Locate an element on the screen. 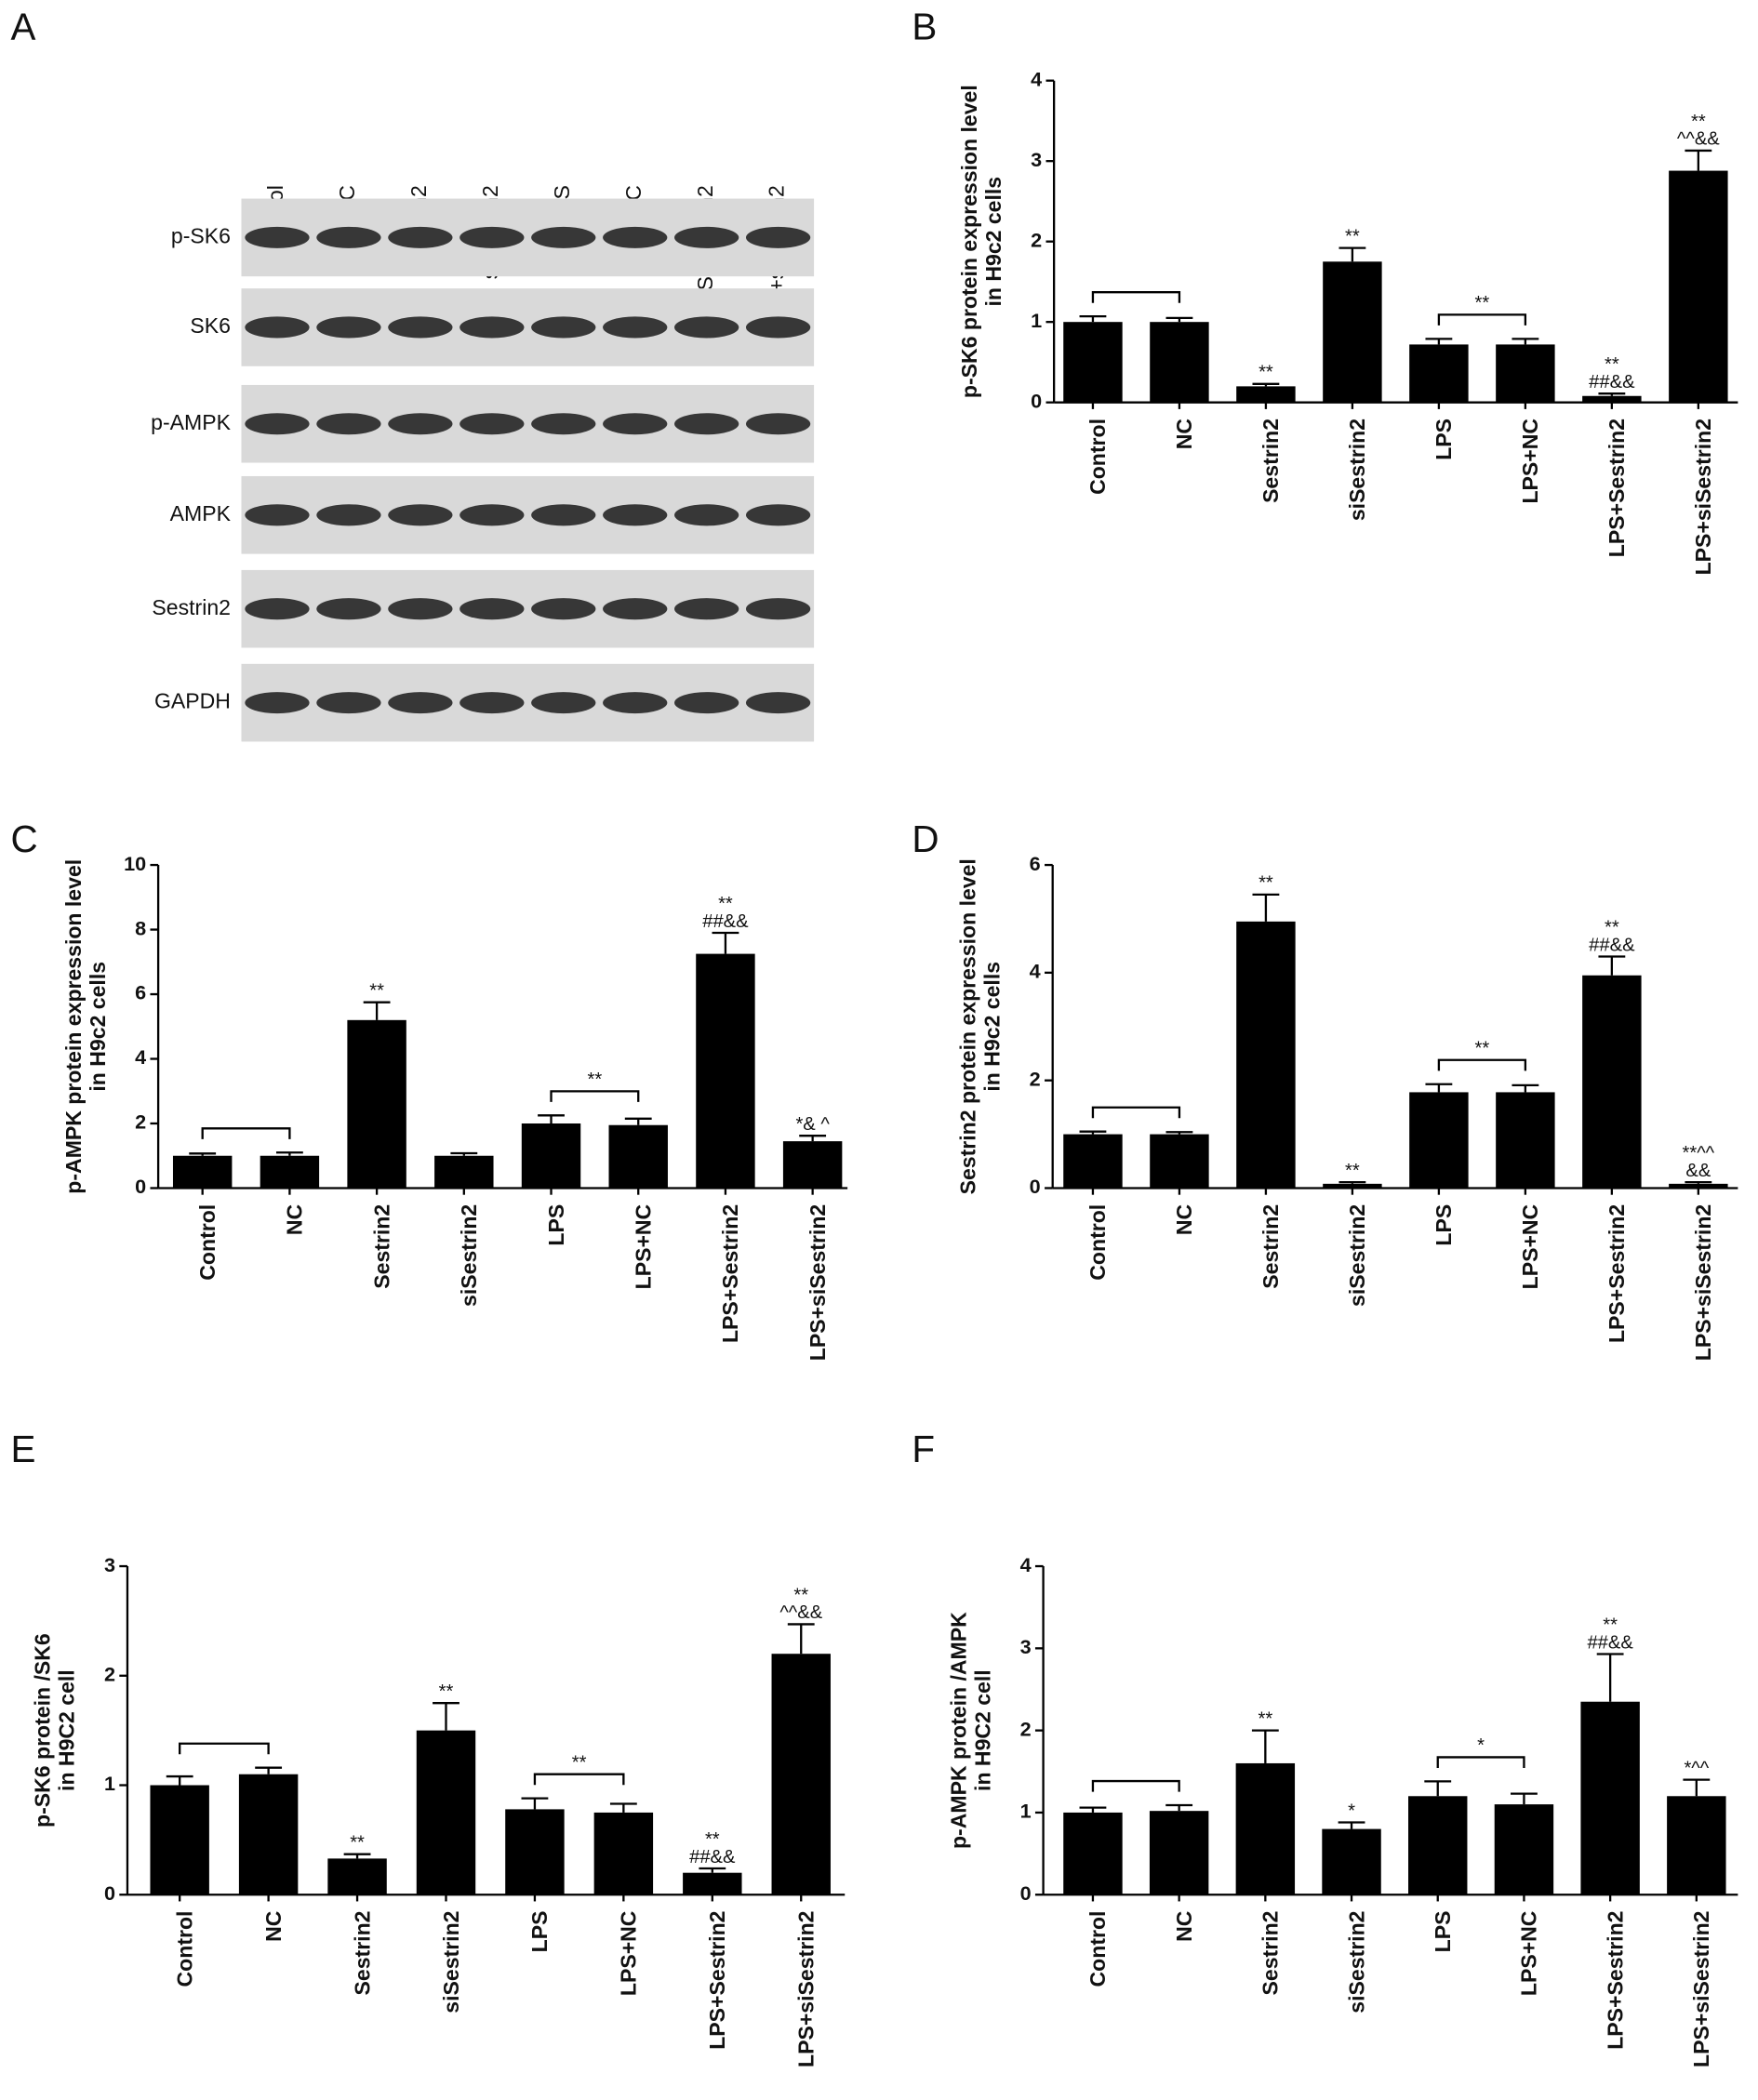  panel-label: E is located at coordinates (23, 1449).